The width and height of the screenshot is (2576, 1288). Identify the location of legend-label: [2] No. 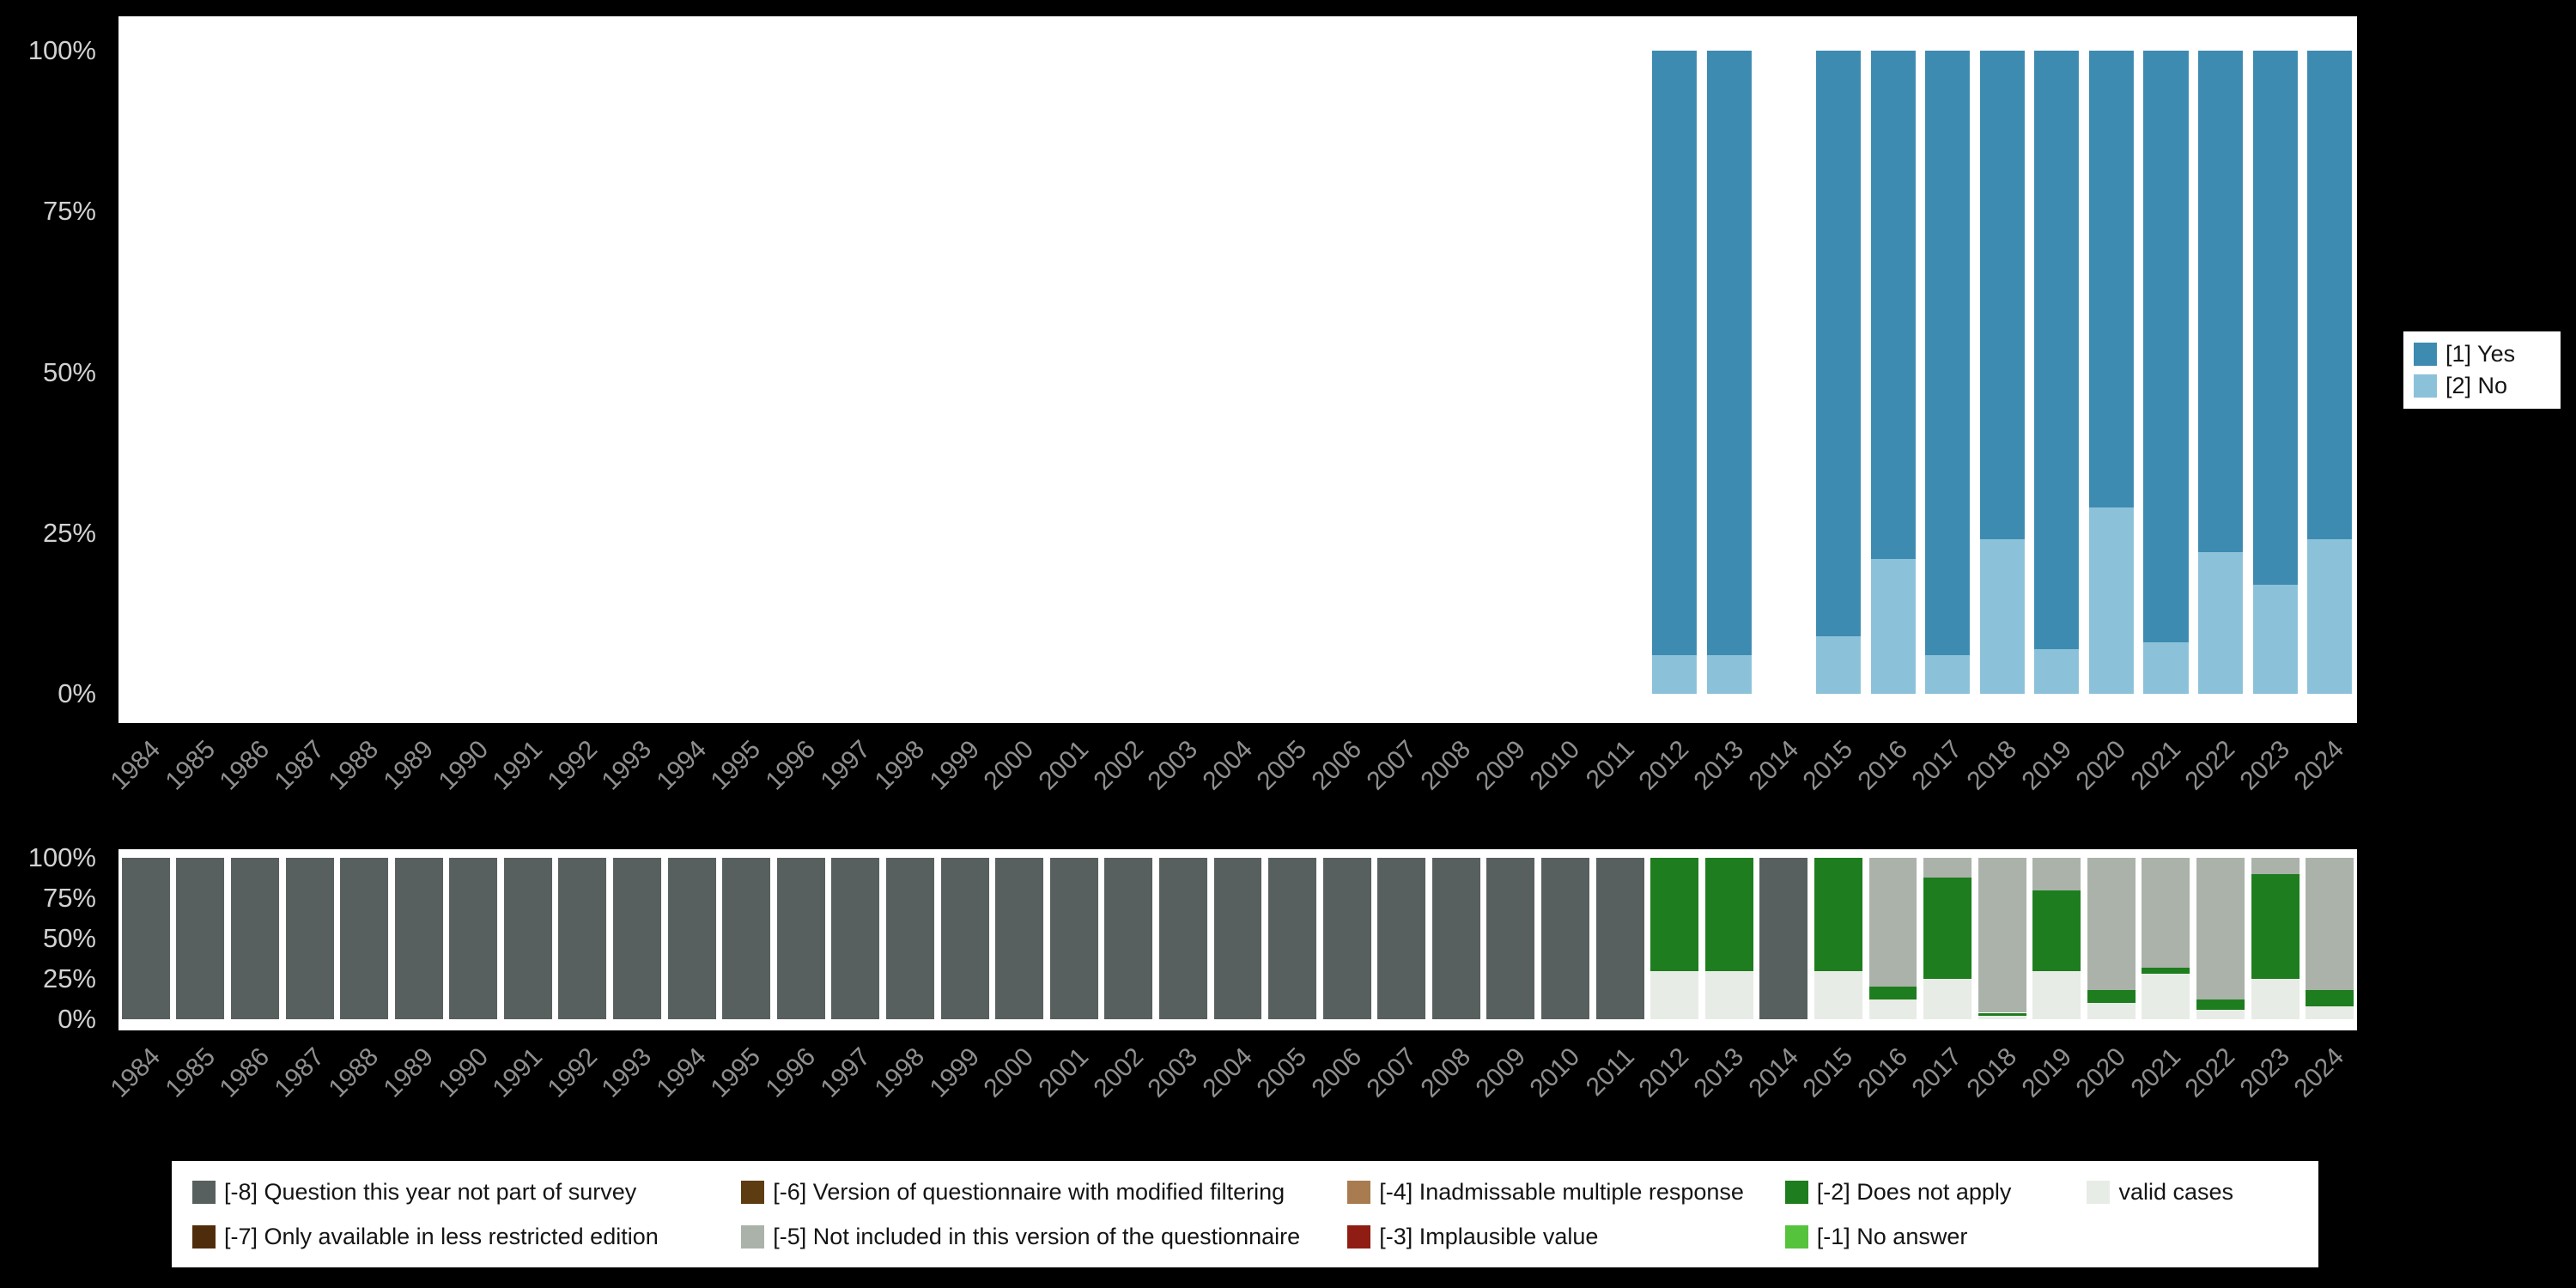
(2477, 386).